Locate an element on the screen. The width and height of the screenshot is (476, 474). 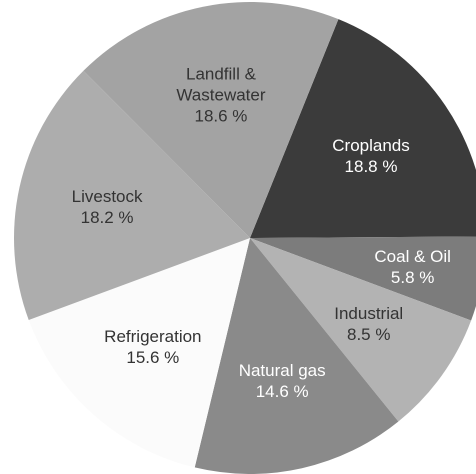
slice-label: Croplands 18.8 % is located at coordinates (371, 156).